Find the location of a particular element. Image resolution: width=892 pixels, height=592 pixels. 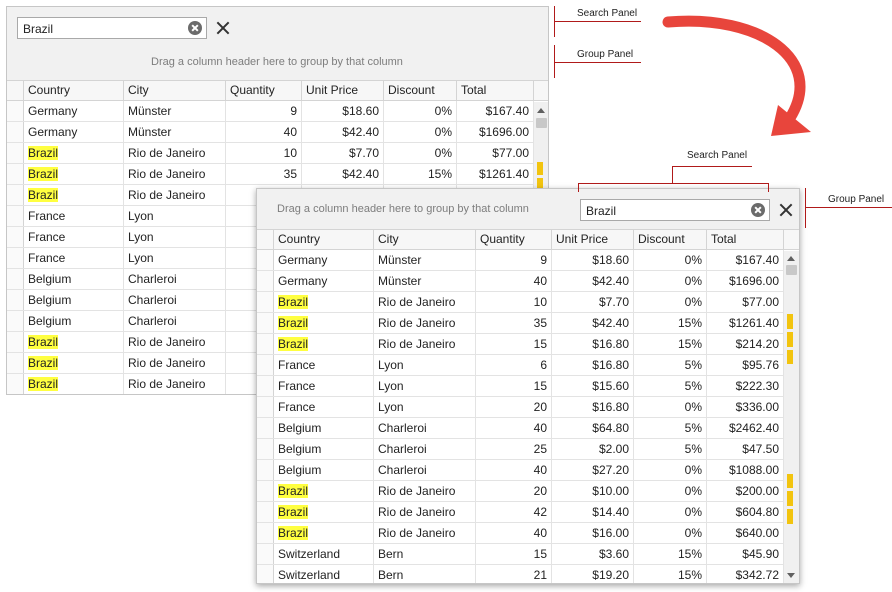

cell-quantity: 35 is located at coordinates (264, 174).